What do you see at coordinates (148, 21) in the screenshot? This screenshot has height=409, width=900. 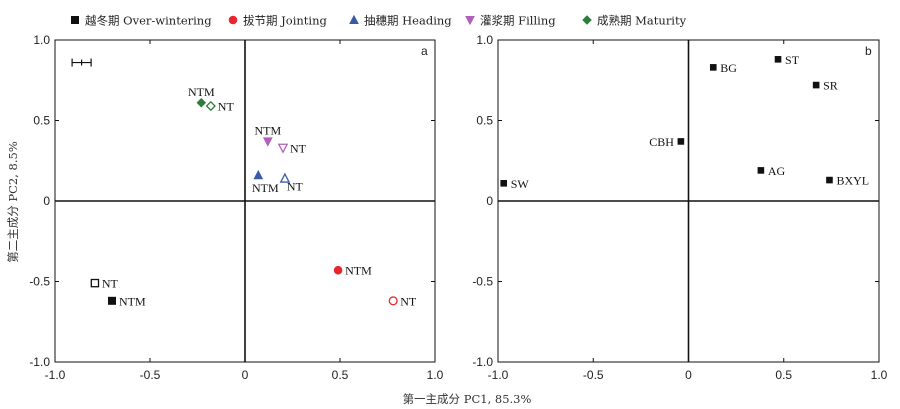 I see `legend-label: 越冬期 Over-wintering` at bounding box center [148, 21].